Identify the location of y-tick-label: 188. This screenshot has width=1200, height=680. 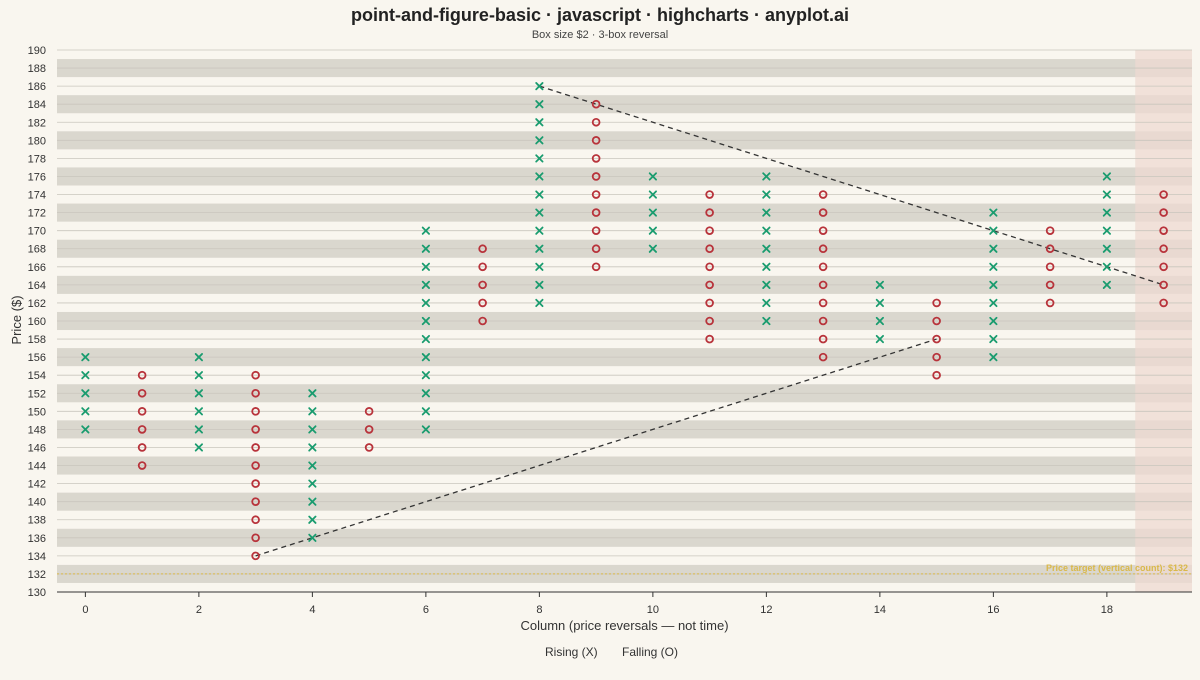
(37, 69).